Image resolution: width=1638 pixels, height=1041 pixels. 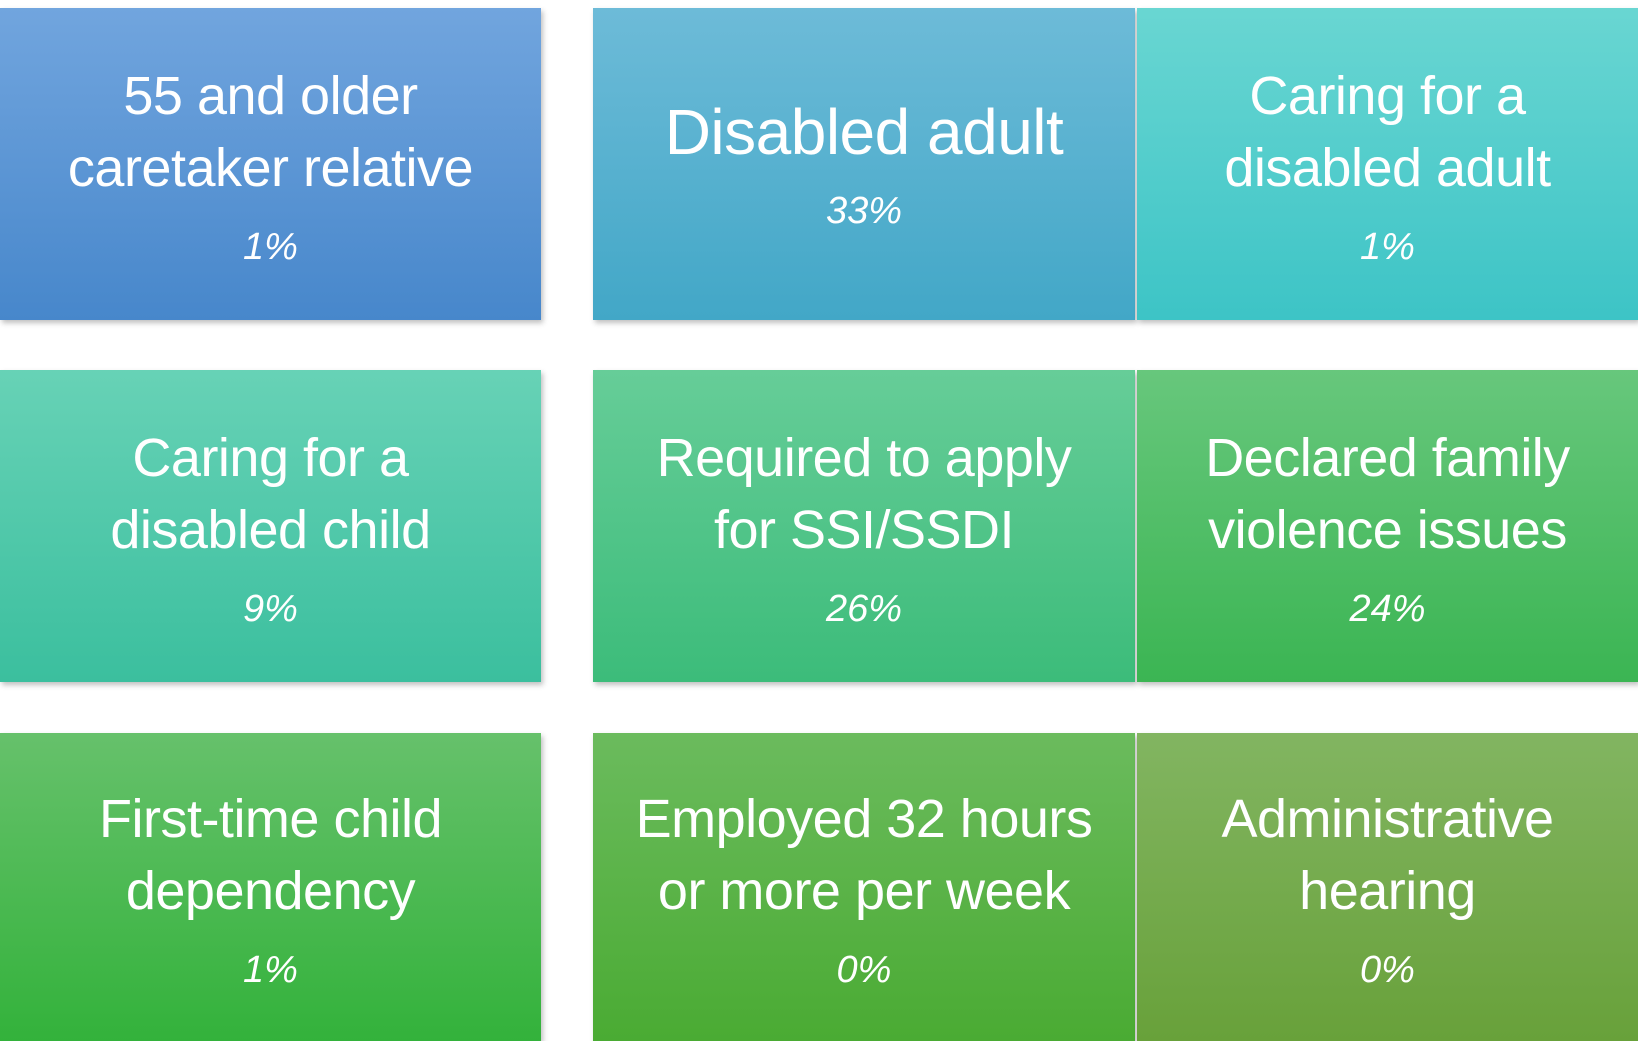 I want to click on label-line: caretaker relative, so click(x=270, y=167).